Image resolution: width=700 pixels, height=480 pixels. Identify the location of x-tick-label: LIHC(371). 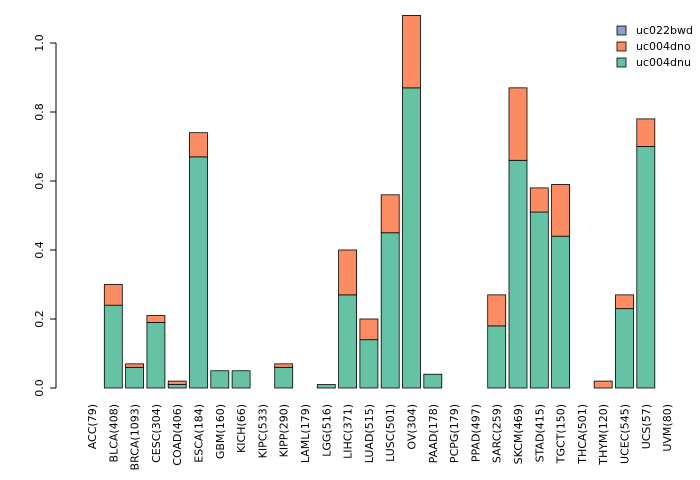
(348, 431).